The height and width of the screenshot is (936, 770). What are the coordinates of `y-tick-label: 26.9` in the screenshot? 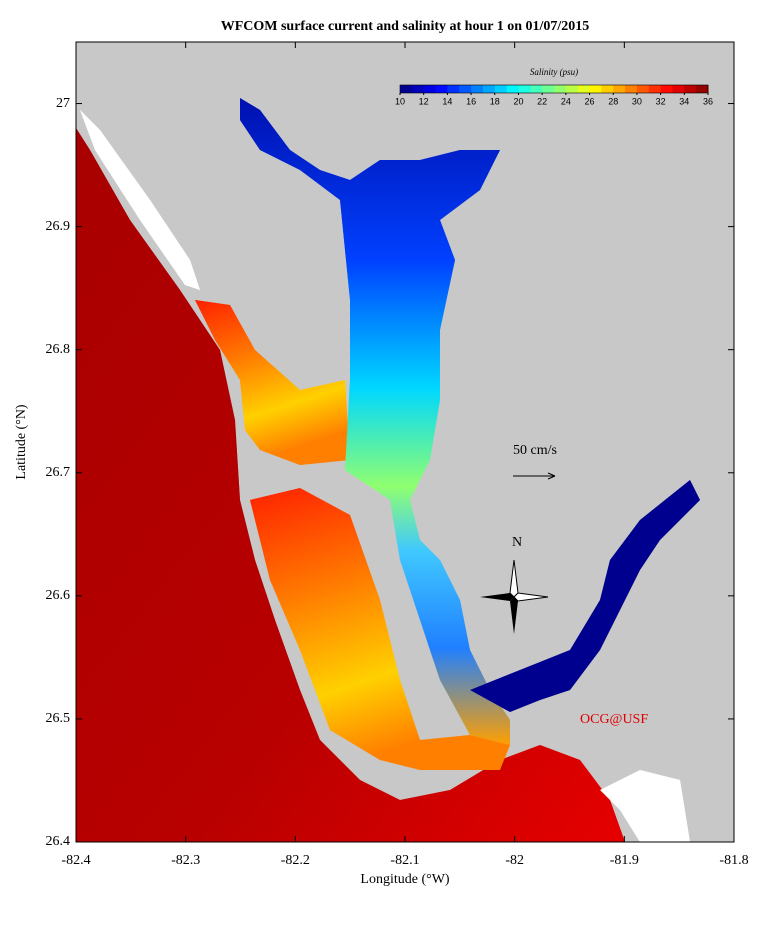 It's located at (58, 226).